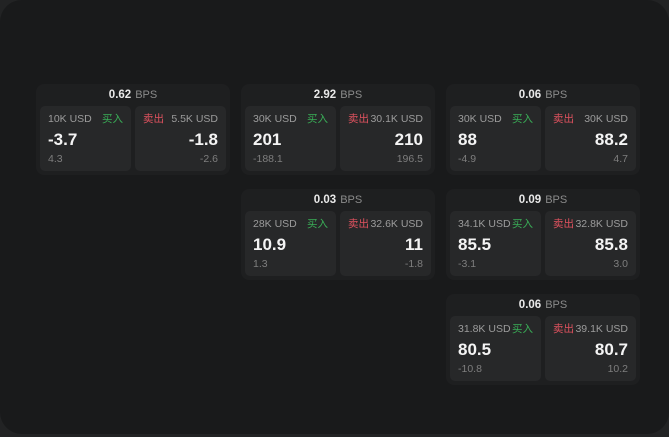 The height and width of the screenshot is (437, 669). Describe the element at coordinates (620, 159) in the screenshot. I see `sell-delta: 4.7` at that location.